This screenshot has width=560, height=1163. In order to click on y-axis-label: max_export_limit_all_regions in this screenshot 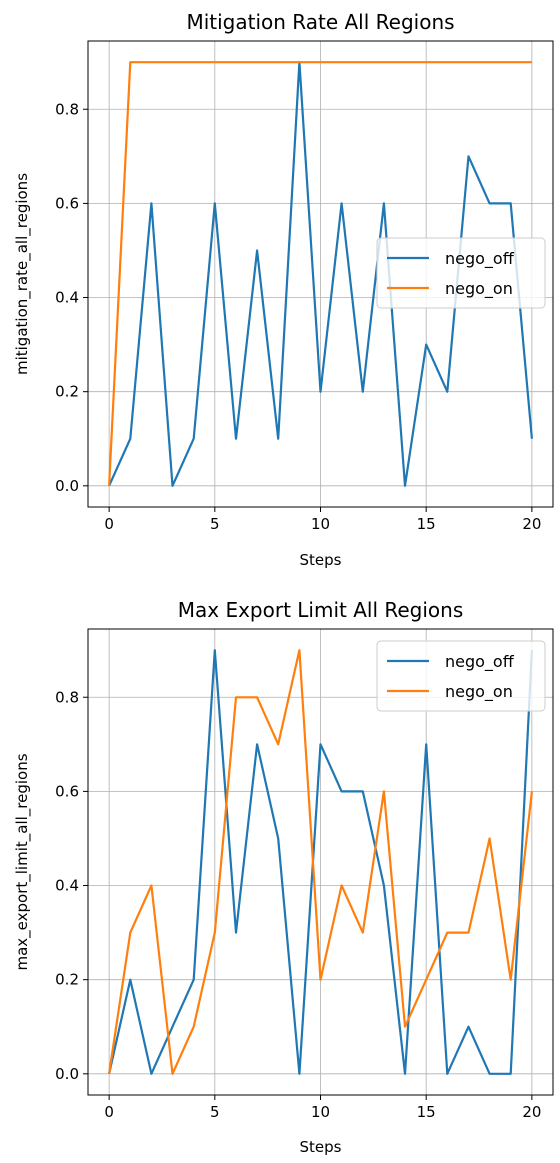, I will do `click(22, 861)`.